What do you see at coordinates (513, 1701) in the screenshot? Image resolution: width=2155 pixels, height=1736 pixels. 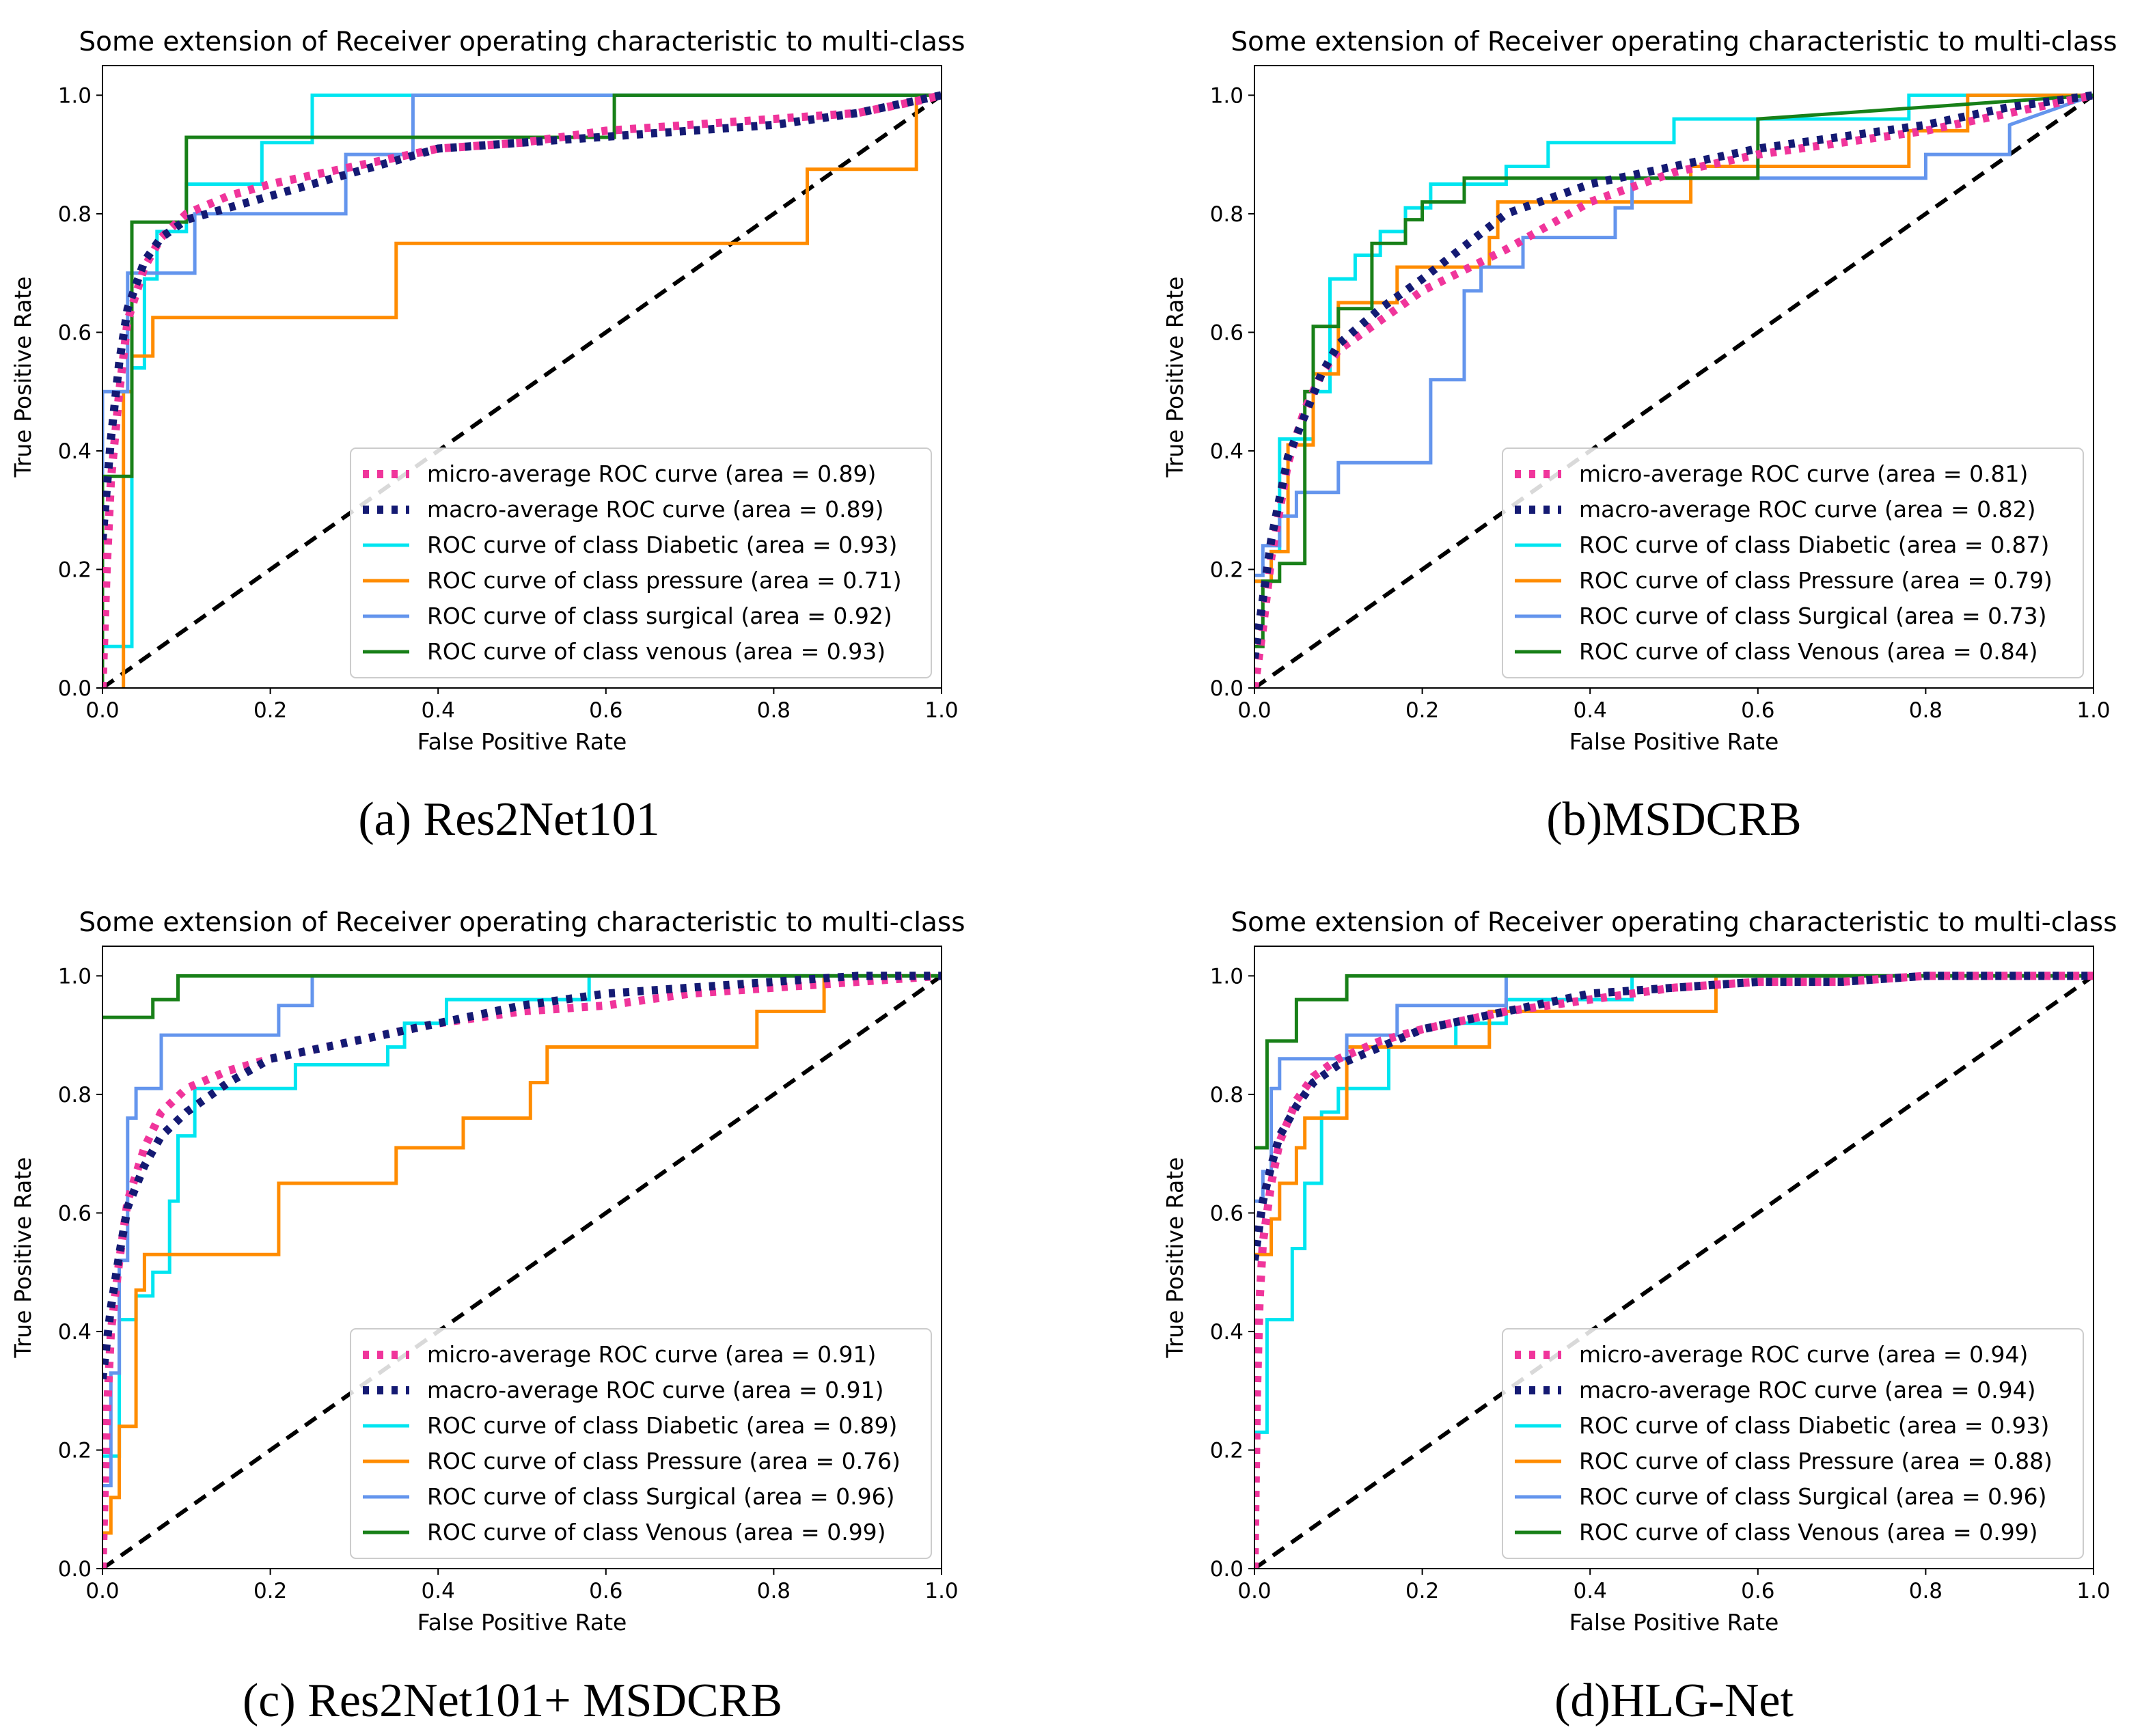 I see `caption-c: (c) Res2Net101+ MSDCRB` at bounding box center [513, 1701].